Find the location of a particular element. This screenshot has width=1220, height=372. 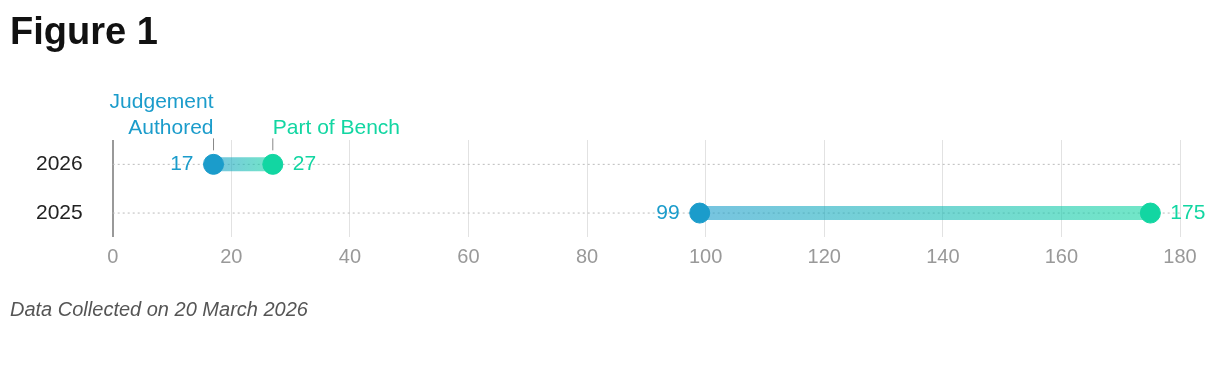

data-label: 175 is located at coordinates (1188, 211).